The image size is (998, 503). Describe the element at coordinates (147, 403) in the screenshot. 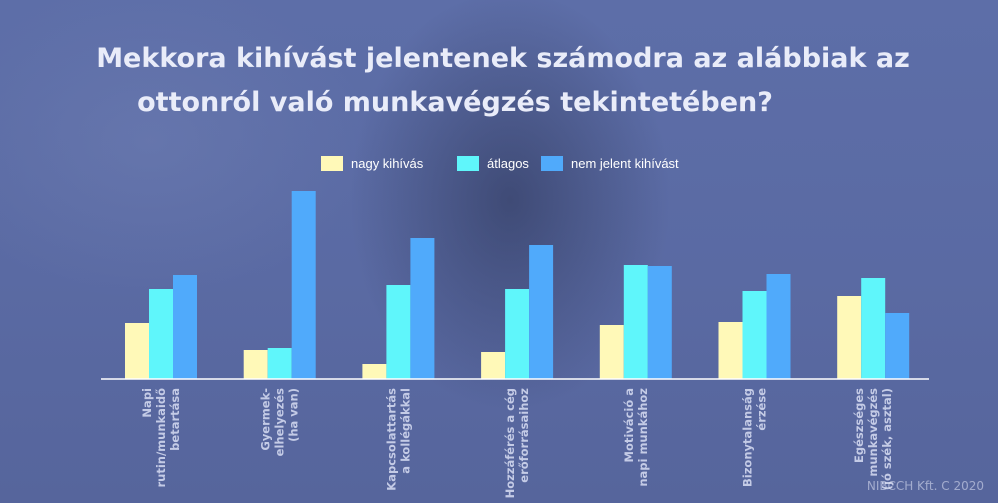

I see `x-tick-label: Napi` at that location.